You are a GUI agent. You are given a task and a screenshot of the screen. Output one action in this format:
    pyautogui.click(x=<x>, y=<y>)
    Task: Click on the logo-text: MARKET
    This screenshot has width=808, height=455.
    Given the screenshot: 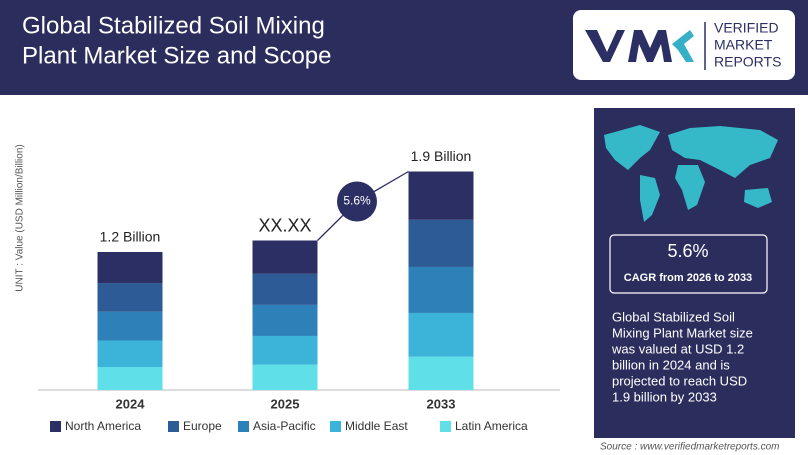 What is the action you would take?
    pyautogui.click(x=743, y=45)
    